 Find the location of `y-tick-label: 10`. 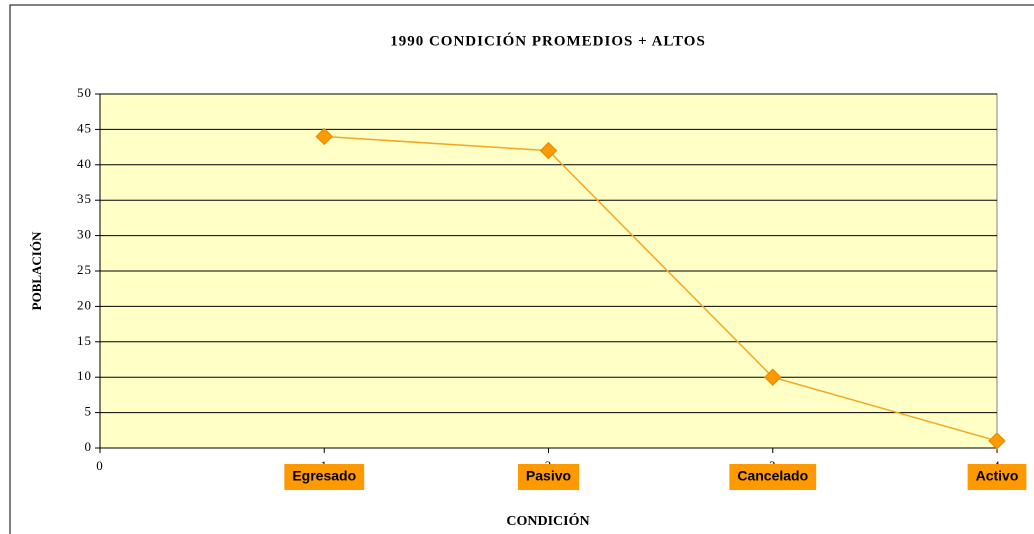

y-tick-label: 10 is located at coordinates (84, 375).